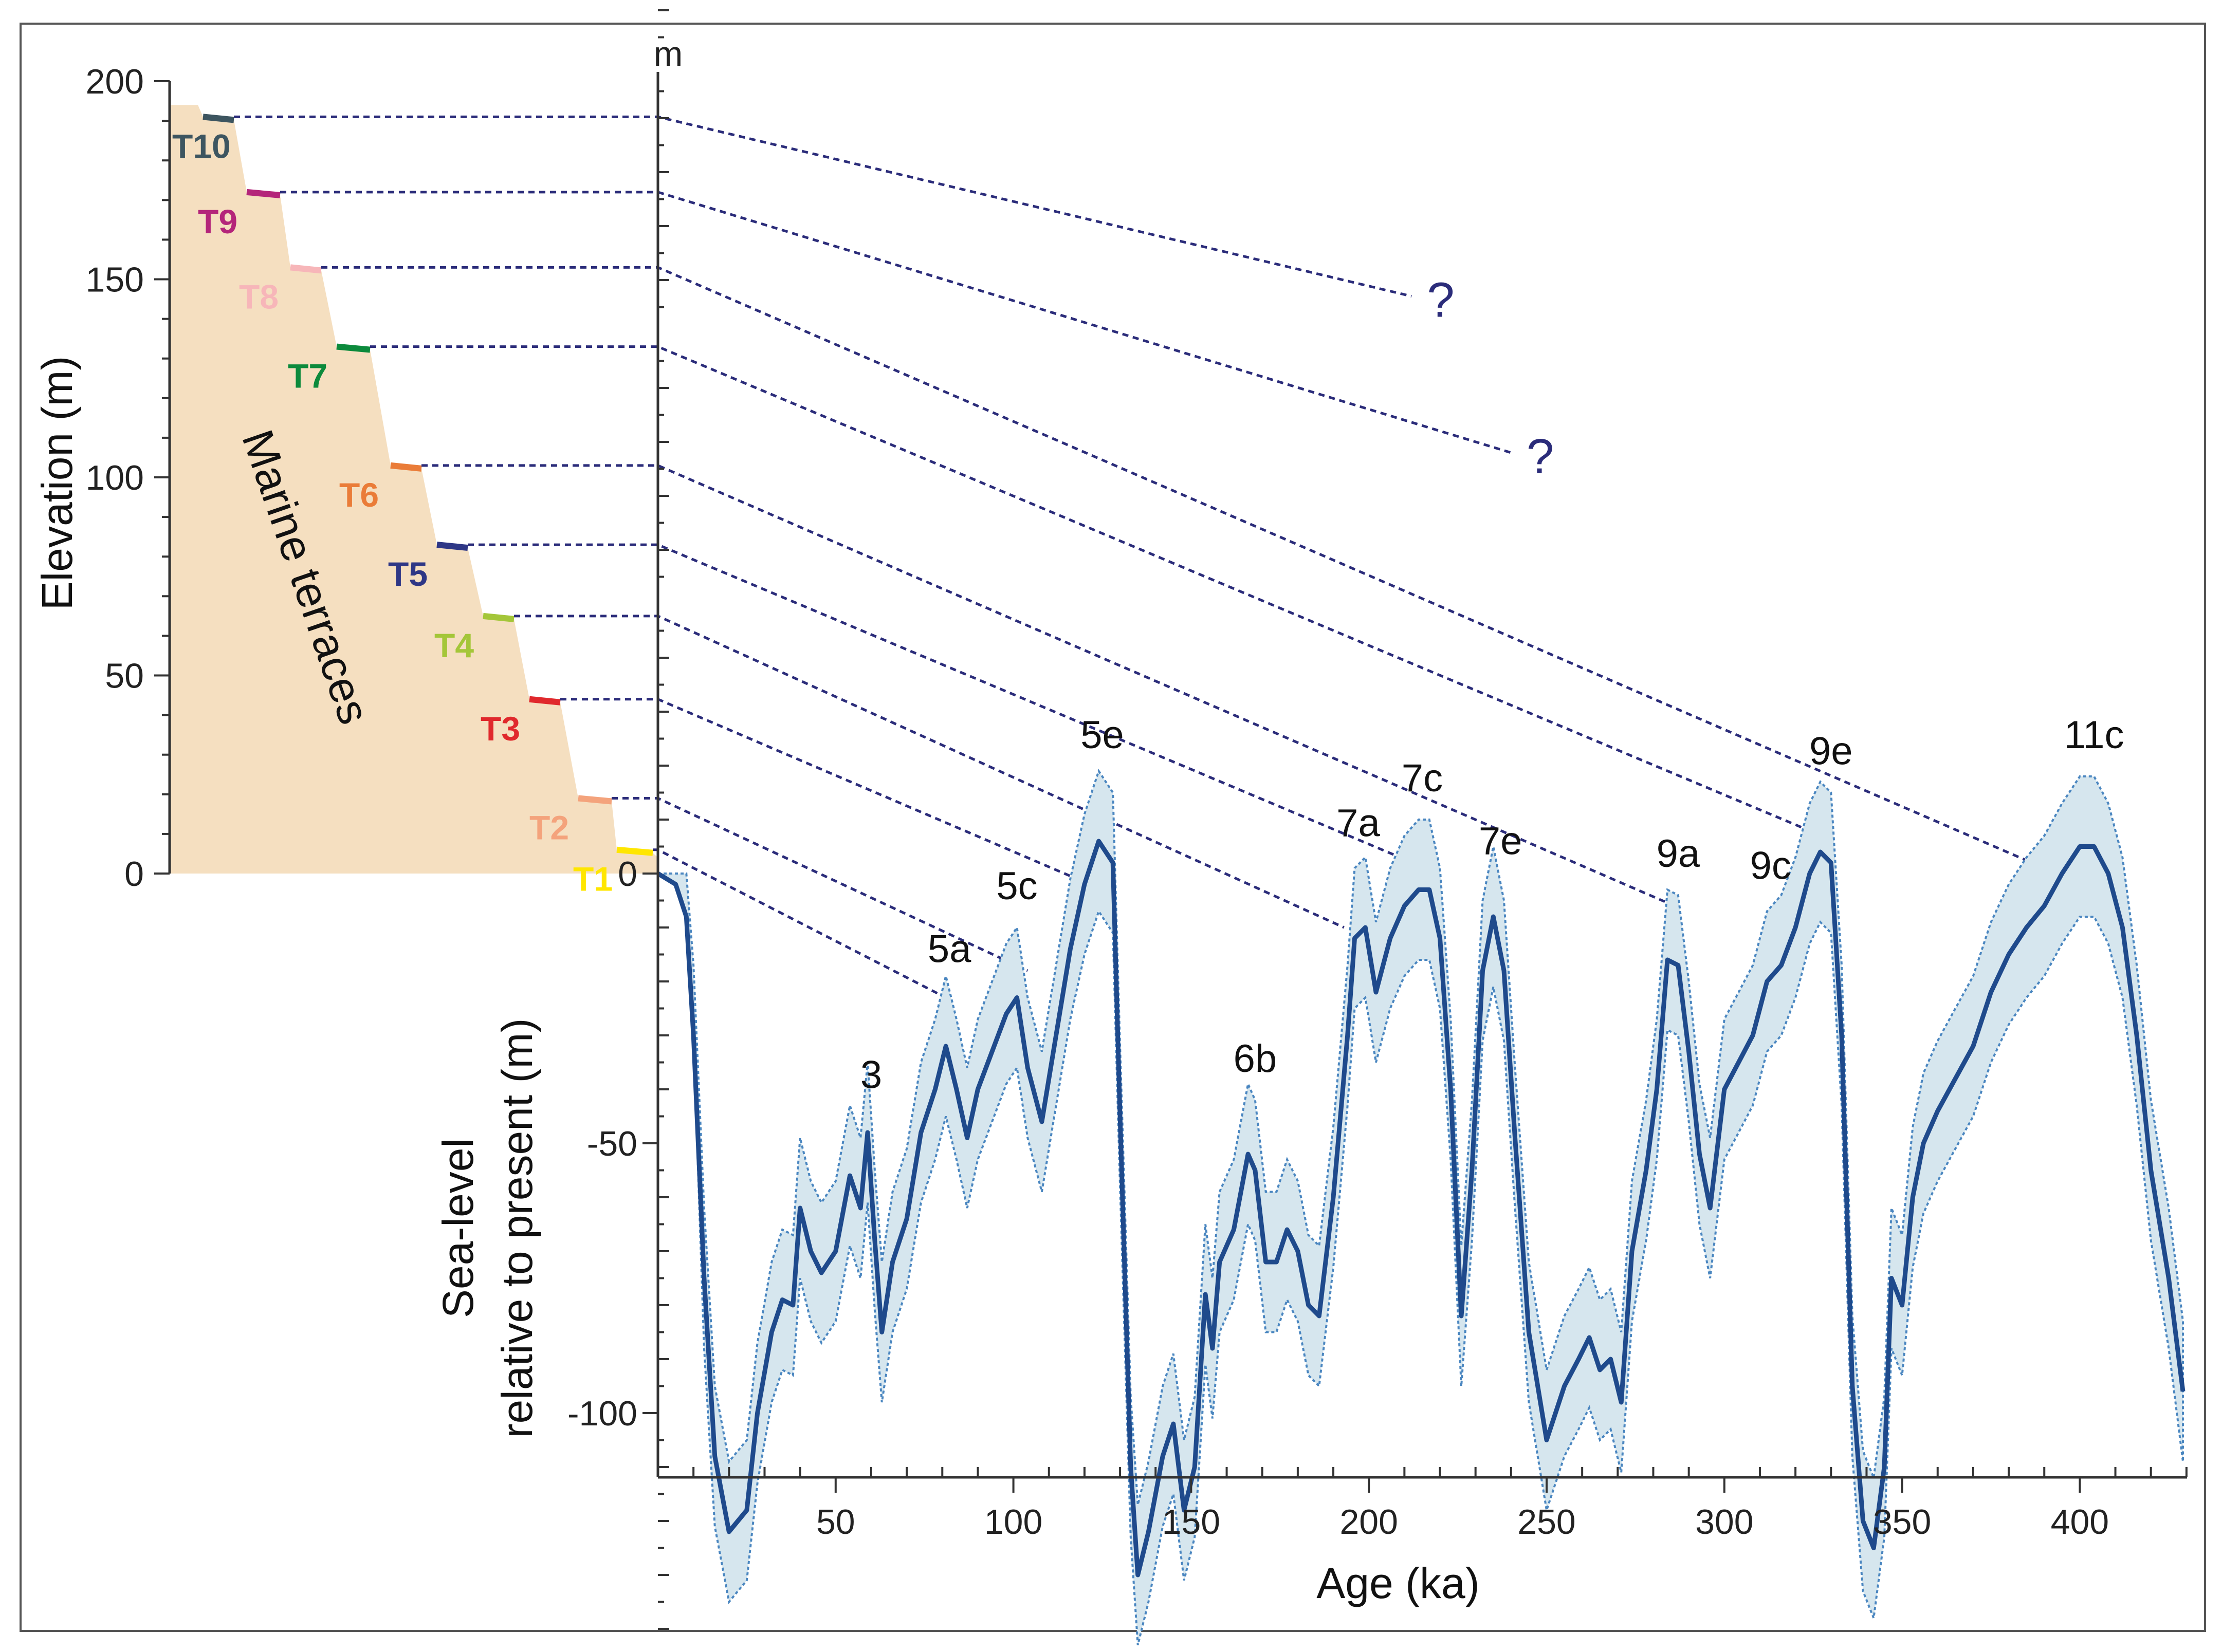 The image size is (2222, 1652). What do you see at coordinates (414, 489) in the screenshot?
I see `terrace-profile-shape` at bounding box center [414, 489].